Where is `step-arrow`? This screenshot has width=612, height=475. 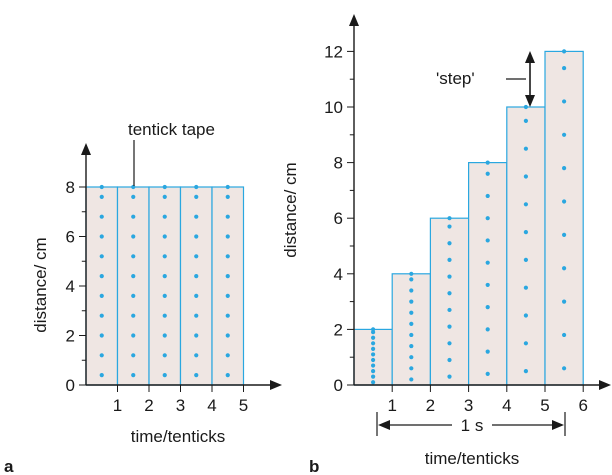
step-arrow is located at coordinates (520, 79).